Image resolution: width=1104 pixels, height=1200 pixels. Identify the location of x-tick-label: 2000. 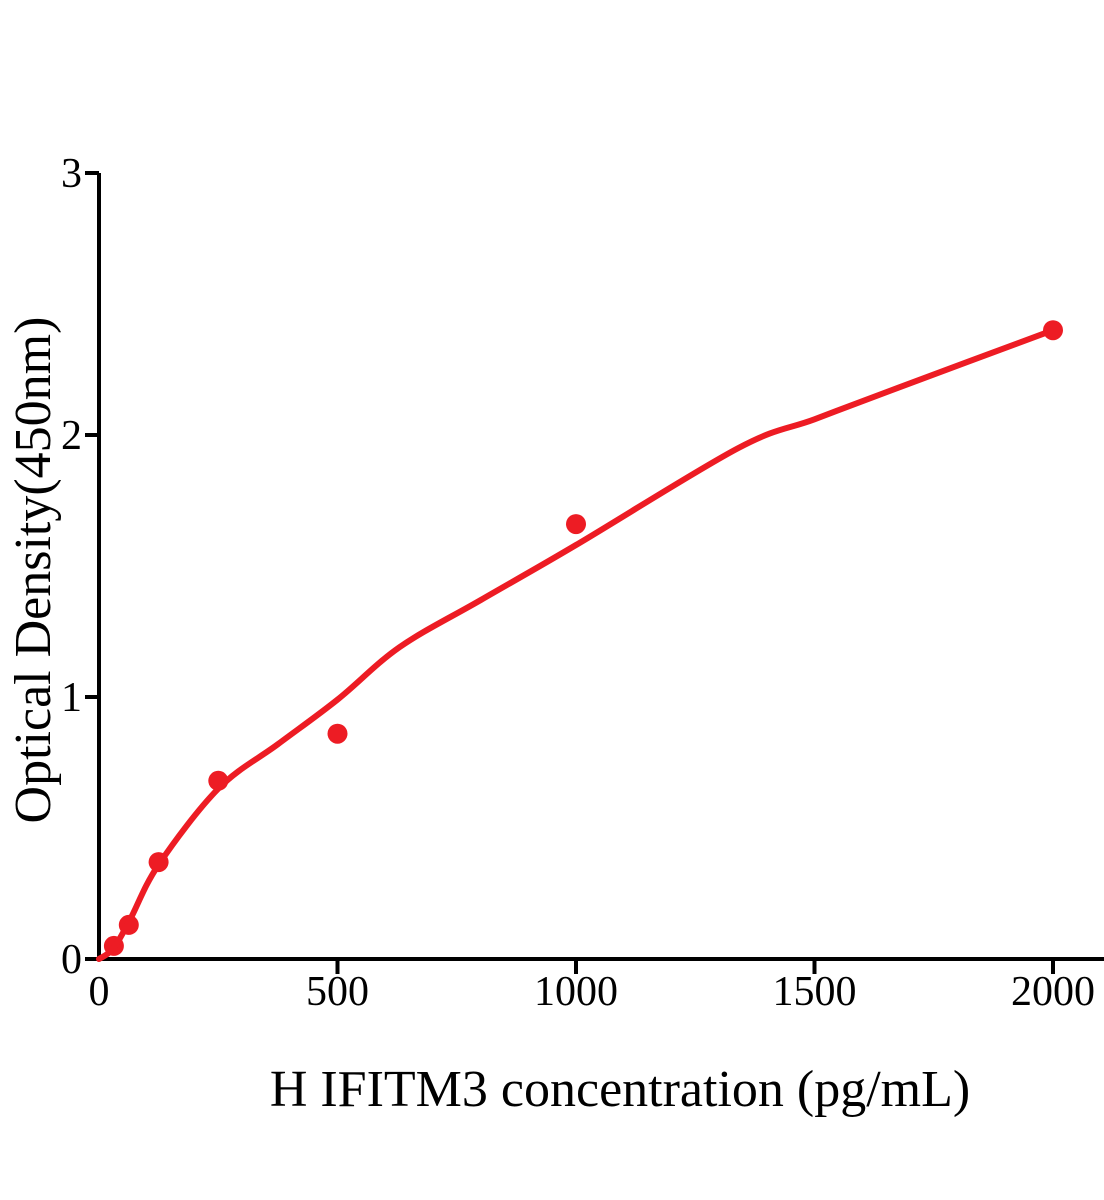
(1053, 992).